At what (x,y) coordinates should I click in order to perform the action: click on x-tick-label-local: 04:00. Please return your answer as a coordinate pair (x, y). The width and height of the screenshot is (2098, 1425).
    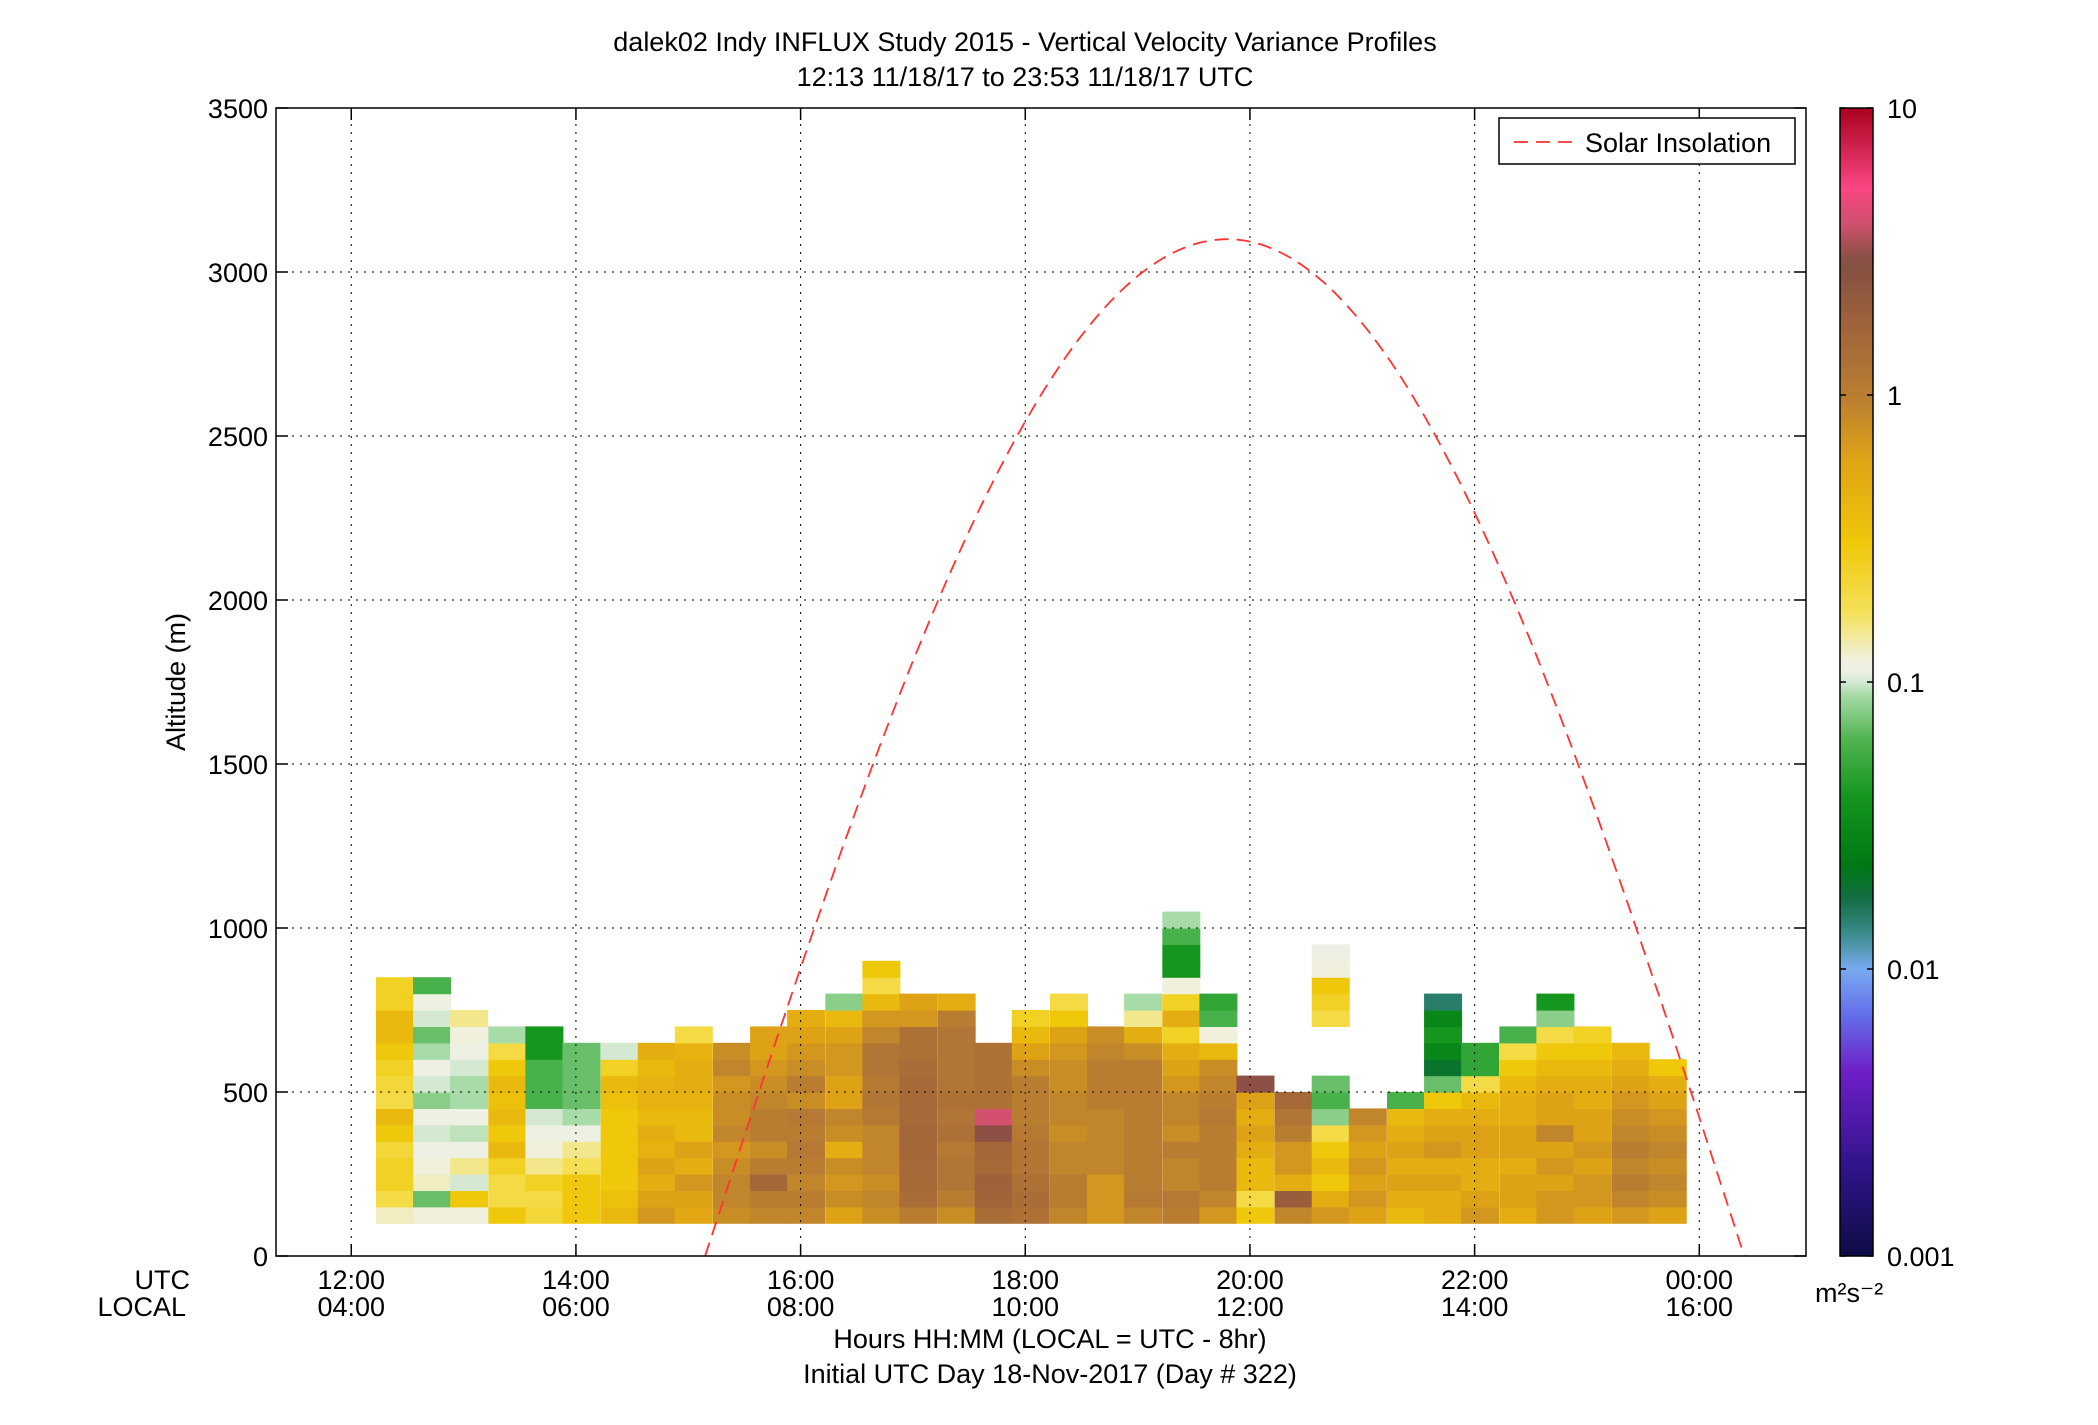
    Looking at the image, I should click on (351, 1307).